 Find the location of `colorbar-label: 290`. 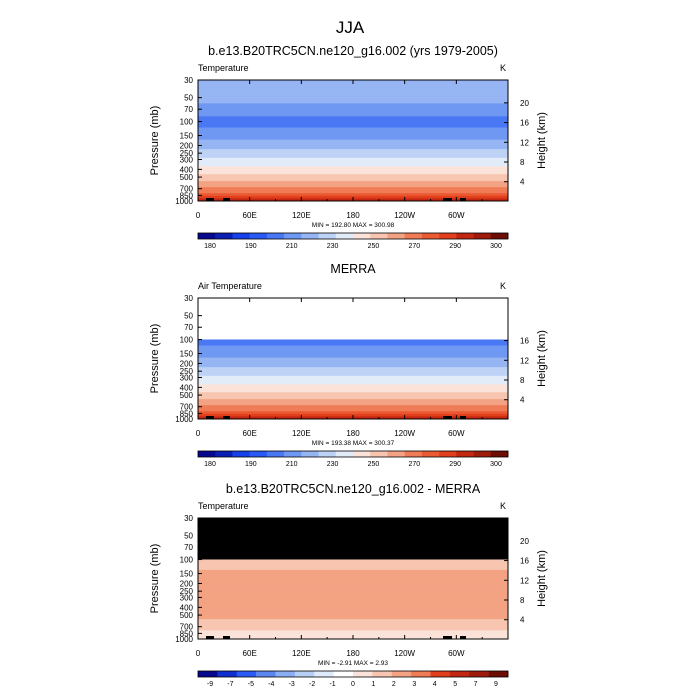

colorbar-label: 290 is located at coordinates (455, 464).